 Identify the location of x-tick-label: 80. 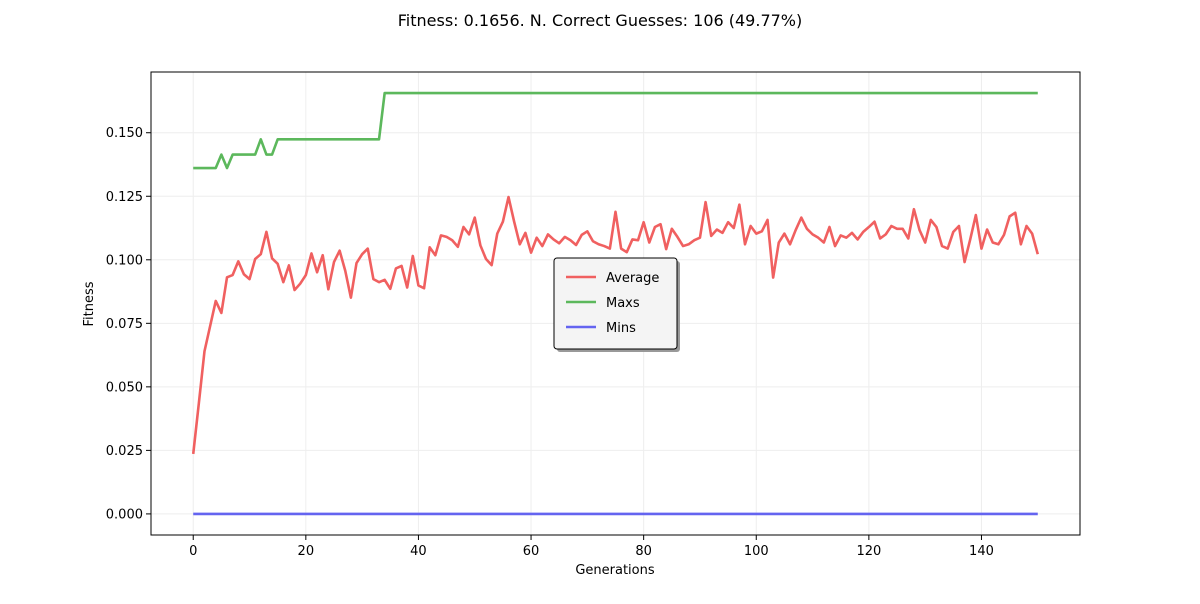
(643, 551).